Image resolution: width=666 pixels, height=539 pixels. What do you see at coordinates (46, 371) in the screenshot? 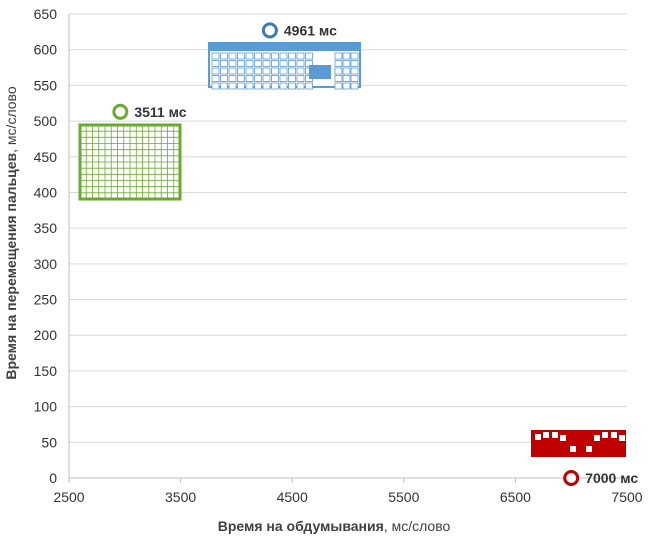
I see `y-tick-label: 150` at bounding box center [46, 371].